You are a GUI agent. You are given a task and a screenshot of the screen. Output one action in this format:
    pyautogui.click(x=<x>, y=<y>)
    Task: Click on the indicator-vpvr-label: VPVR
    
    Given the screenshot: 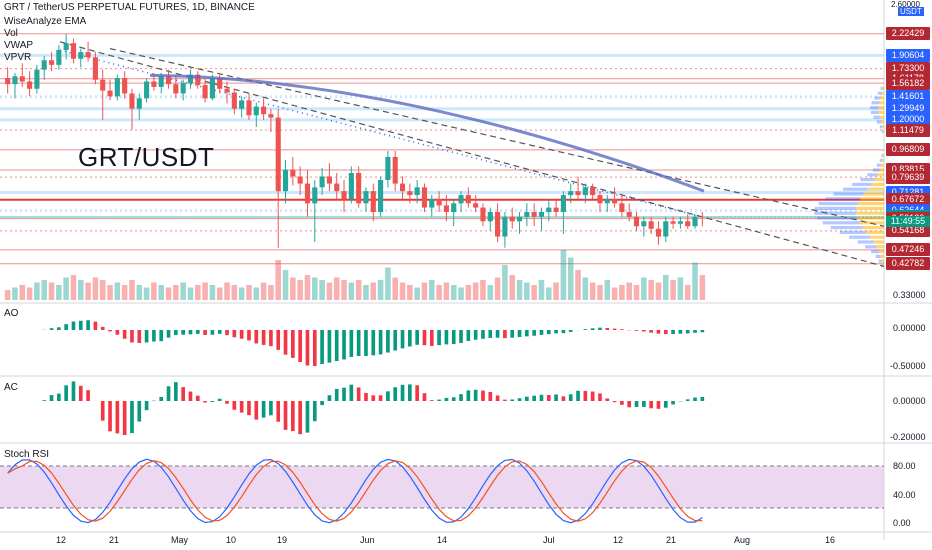 What is the action you would take?
    pyautogui.click(x=18, y=57)
    